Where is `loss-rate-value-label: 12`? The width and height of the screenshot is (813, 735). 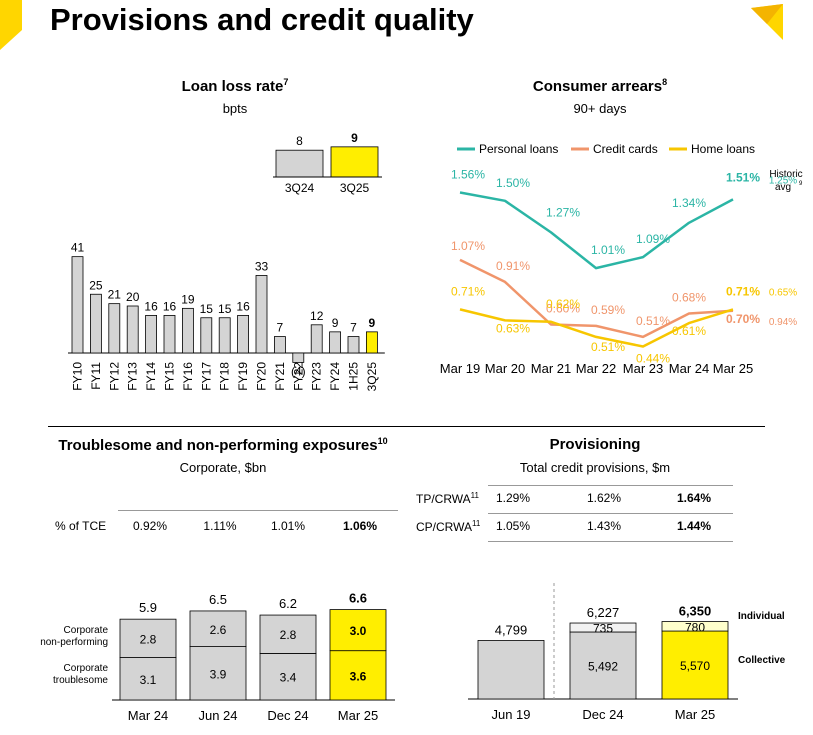 loss-rate-value-label: 12 is located at coordinates (317, 316).